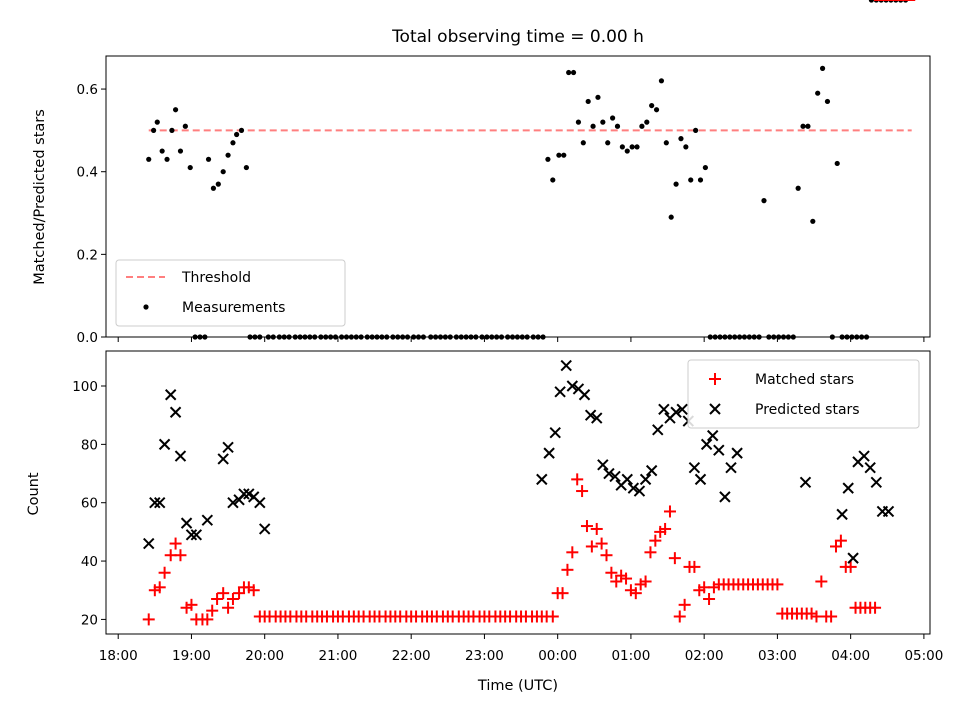  Describe the element at coordinates (191, 656) in the screenshot. I see `x-tick-label: 19:00` at that location.